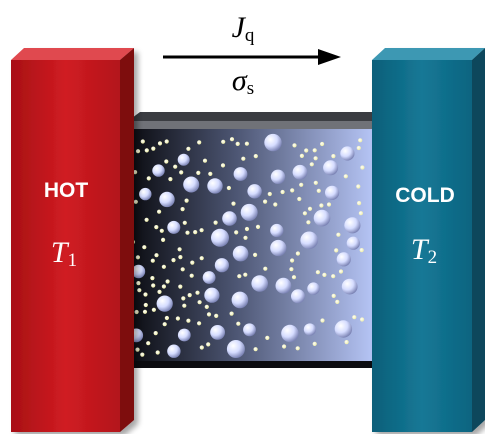  Describe the element at coordinates (243, 28) in the screenshot. I see `heat-flux-label: Jq` at that location.